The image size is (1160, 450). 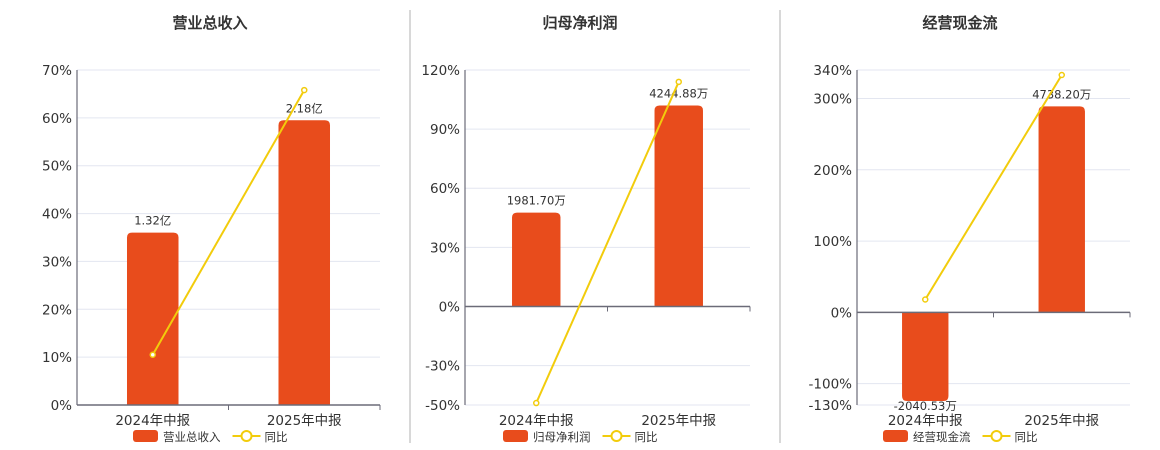 What do you see at coordinates (57, 71) in the screenshot?
I see `y-tick-label: 70%` at bounding box center [57, 71].